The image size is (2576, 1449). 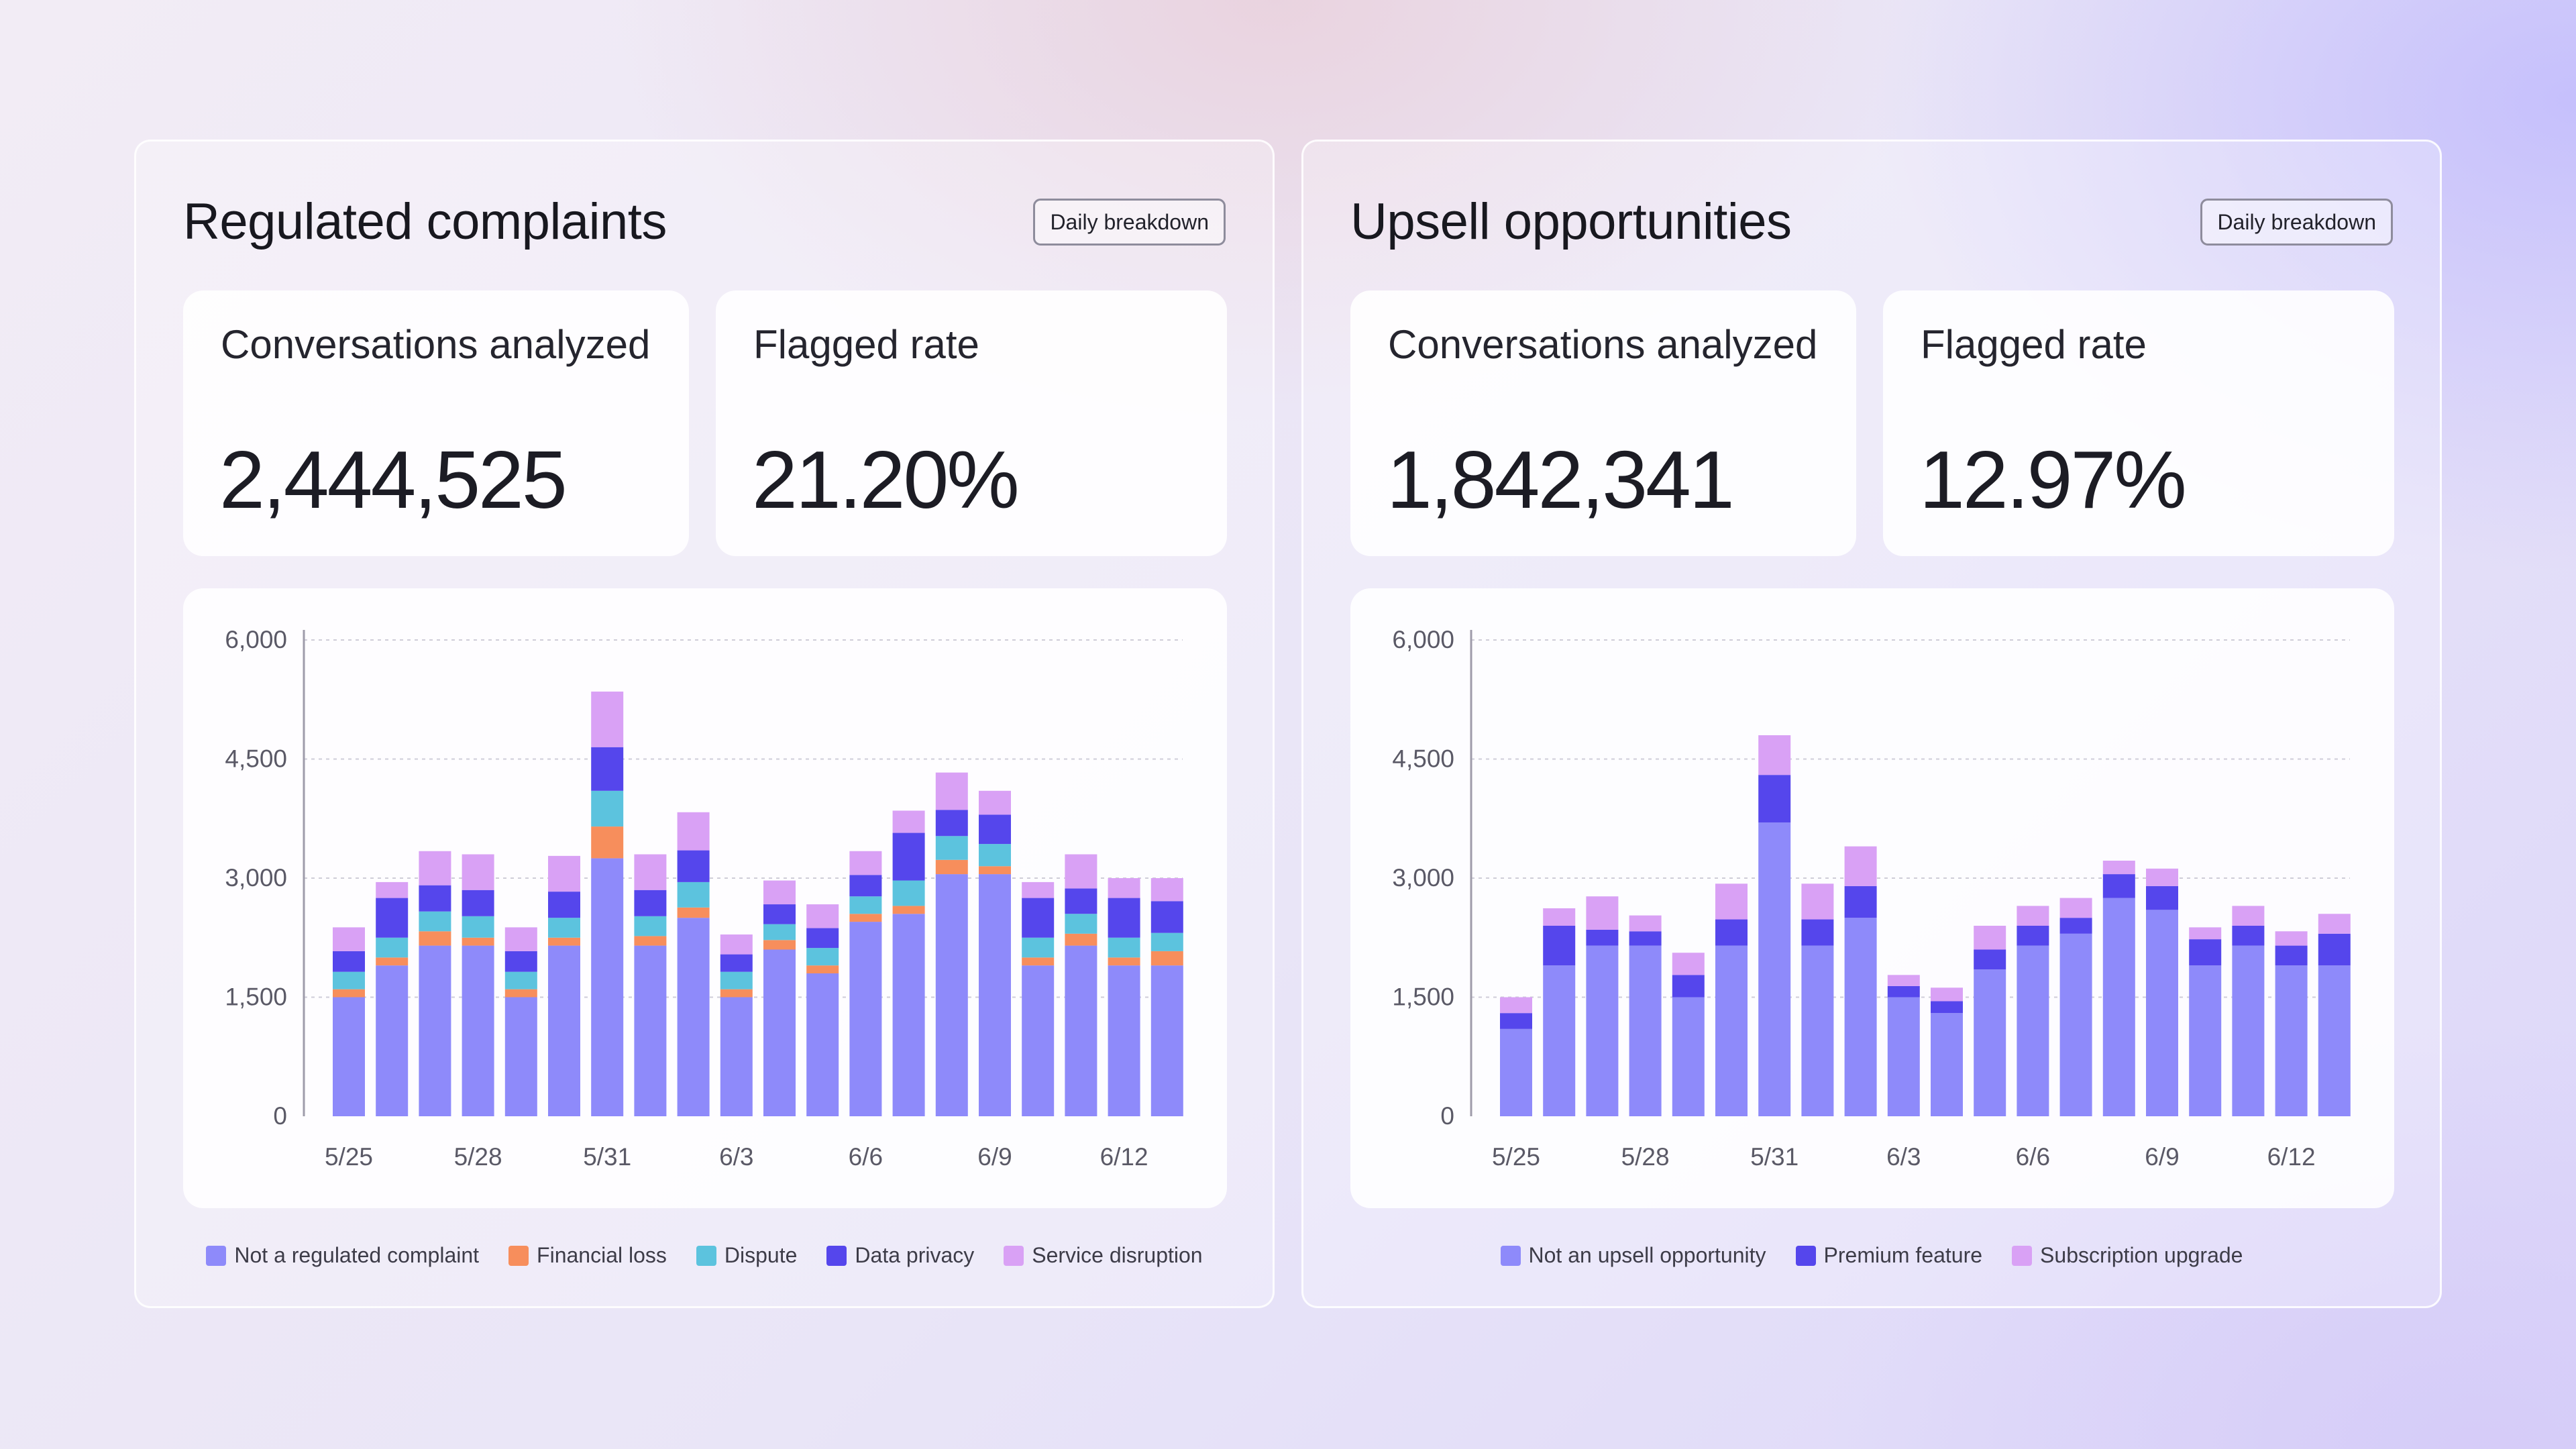 I want to click on y-tick-label: 6,000, so click(x=256, y=639).